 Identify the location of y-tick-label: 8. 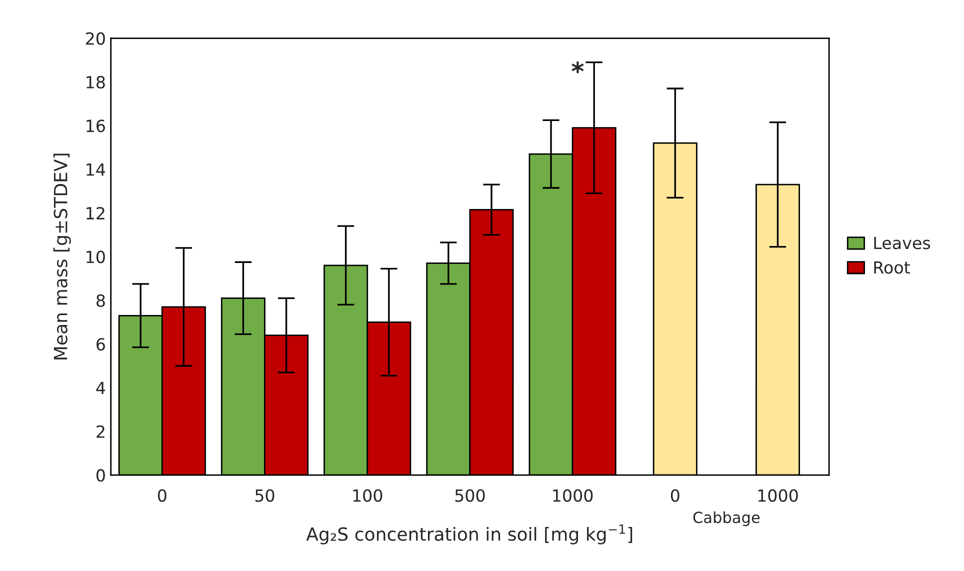
(100, 300).